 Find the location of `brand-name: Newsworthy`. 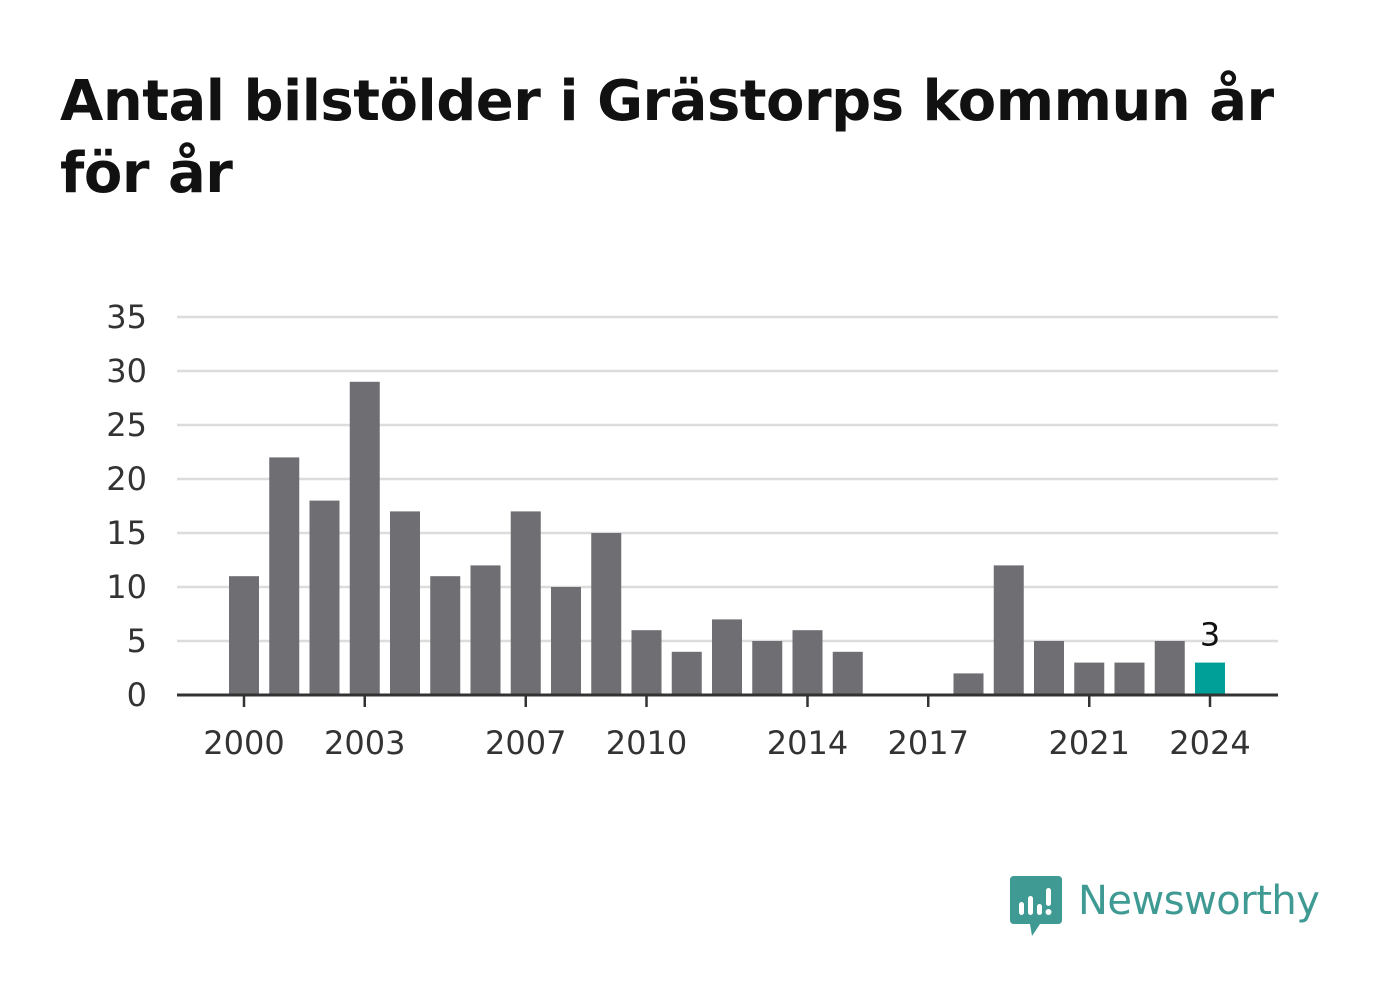

brand-name: Newsworthy is located at coordinates (1199, 901).